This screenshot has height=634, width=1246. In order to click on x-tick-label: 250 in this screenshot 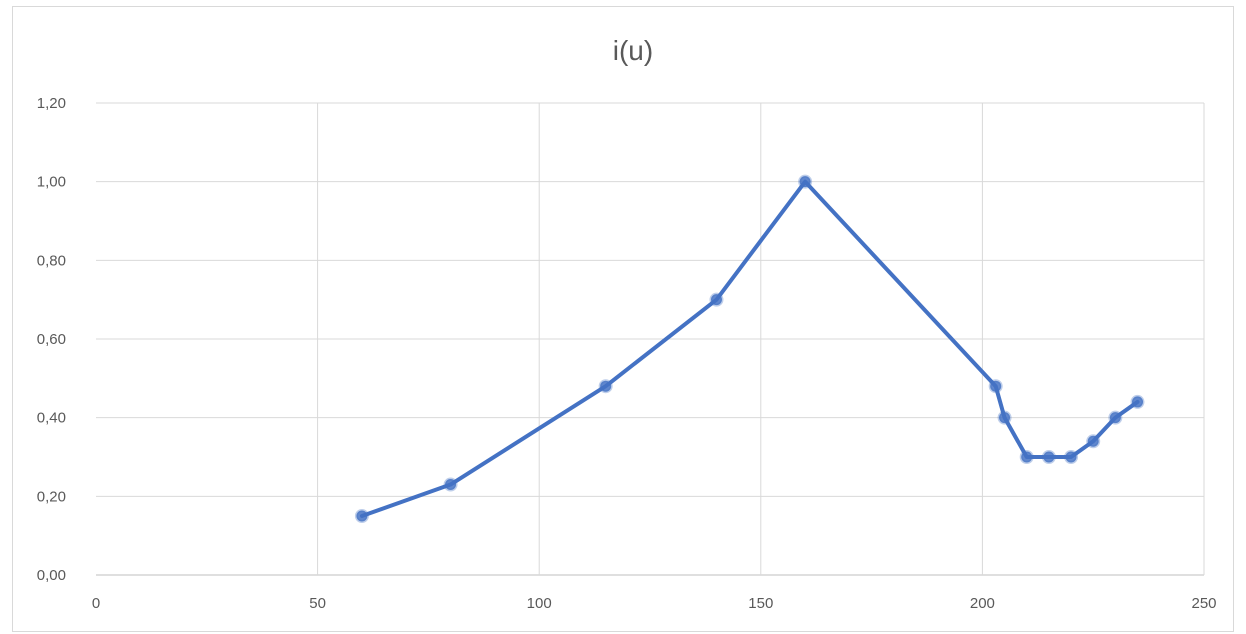, I will do `click(1203, 603)`.